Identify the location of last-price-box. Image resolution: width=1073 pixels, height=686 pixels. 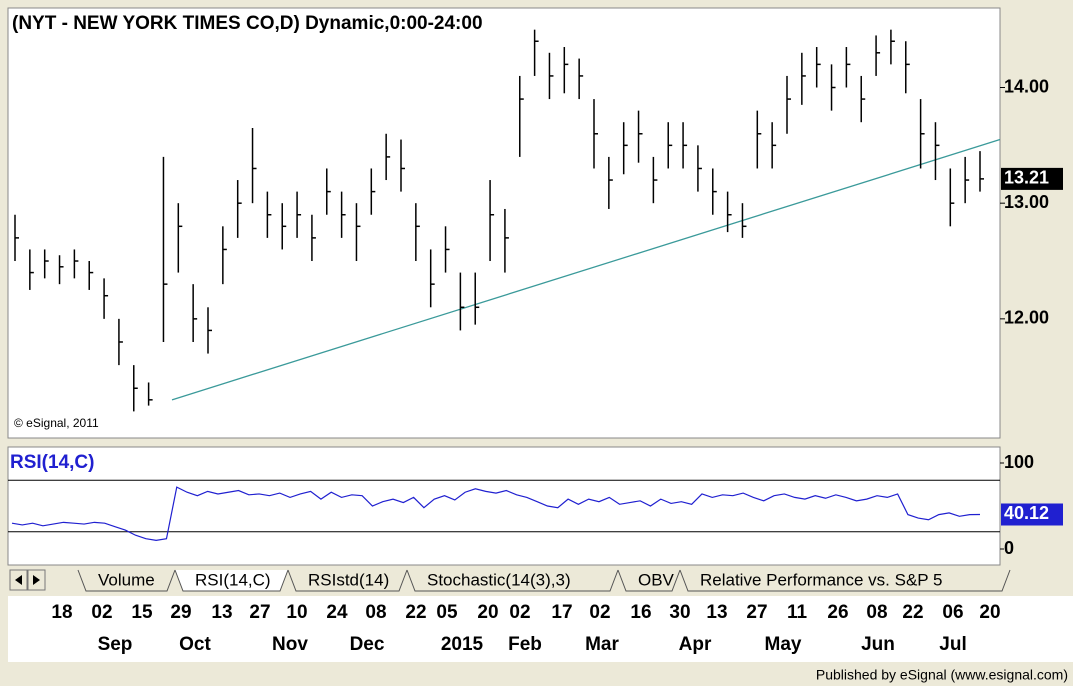
(1032, 178).